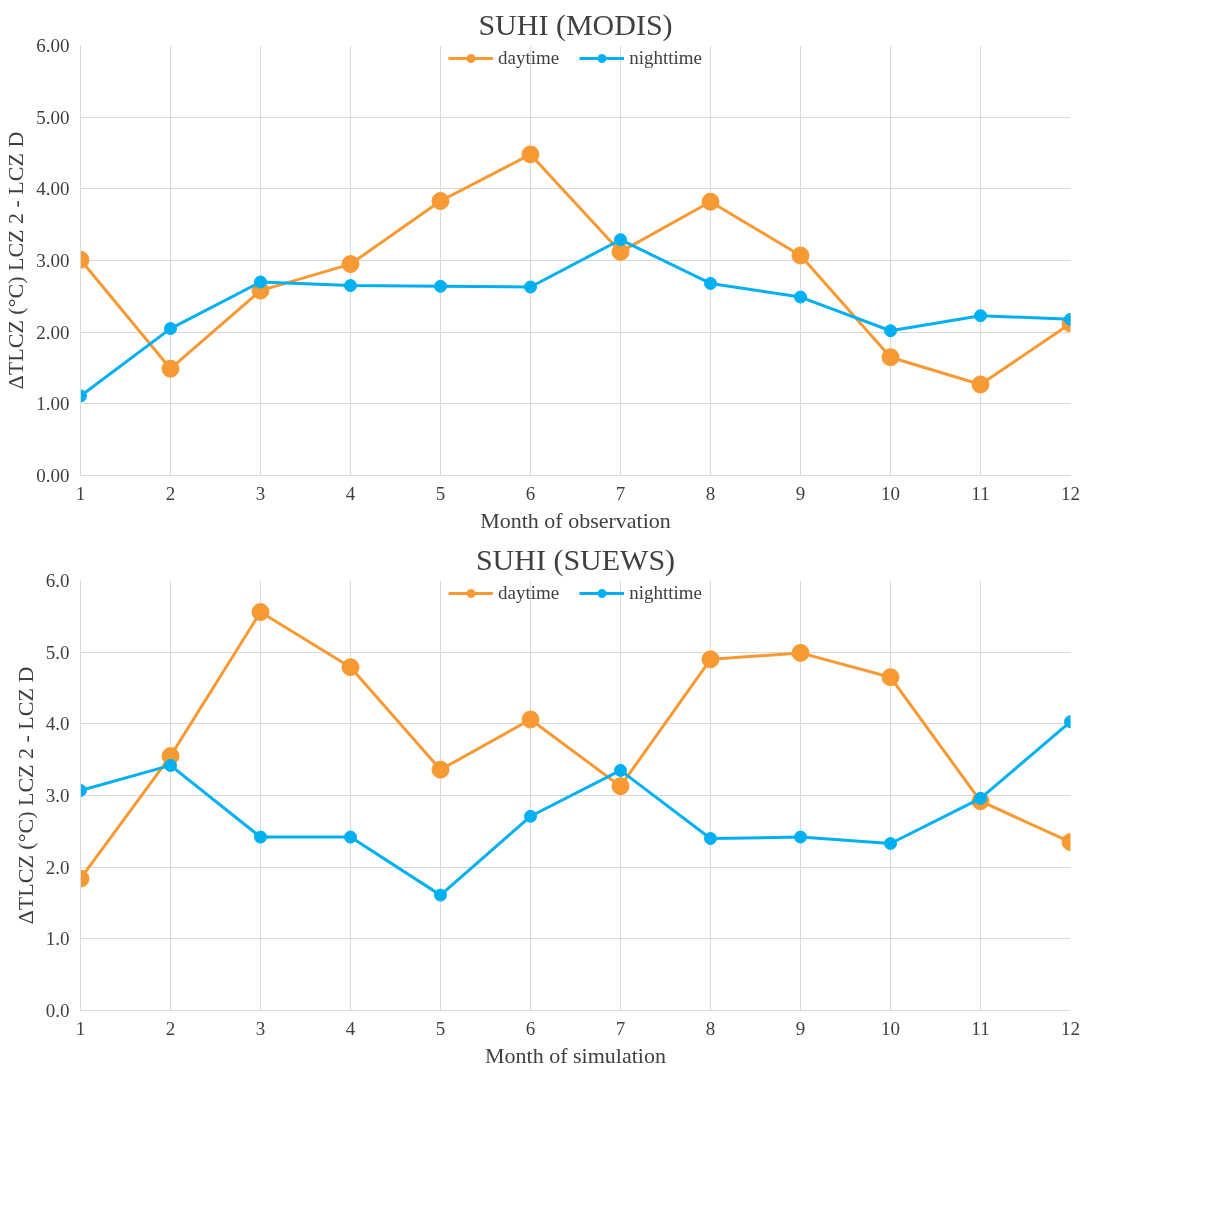 This screenshot has width=1208, height=1214. What do you see at coordinates (57, 652) in the screenshot?
I see `y-tick-label: 5.0` at bounding box center [57, 652].